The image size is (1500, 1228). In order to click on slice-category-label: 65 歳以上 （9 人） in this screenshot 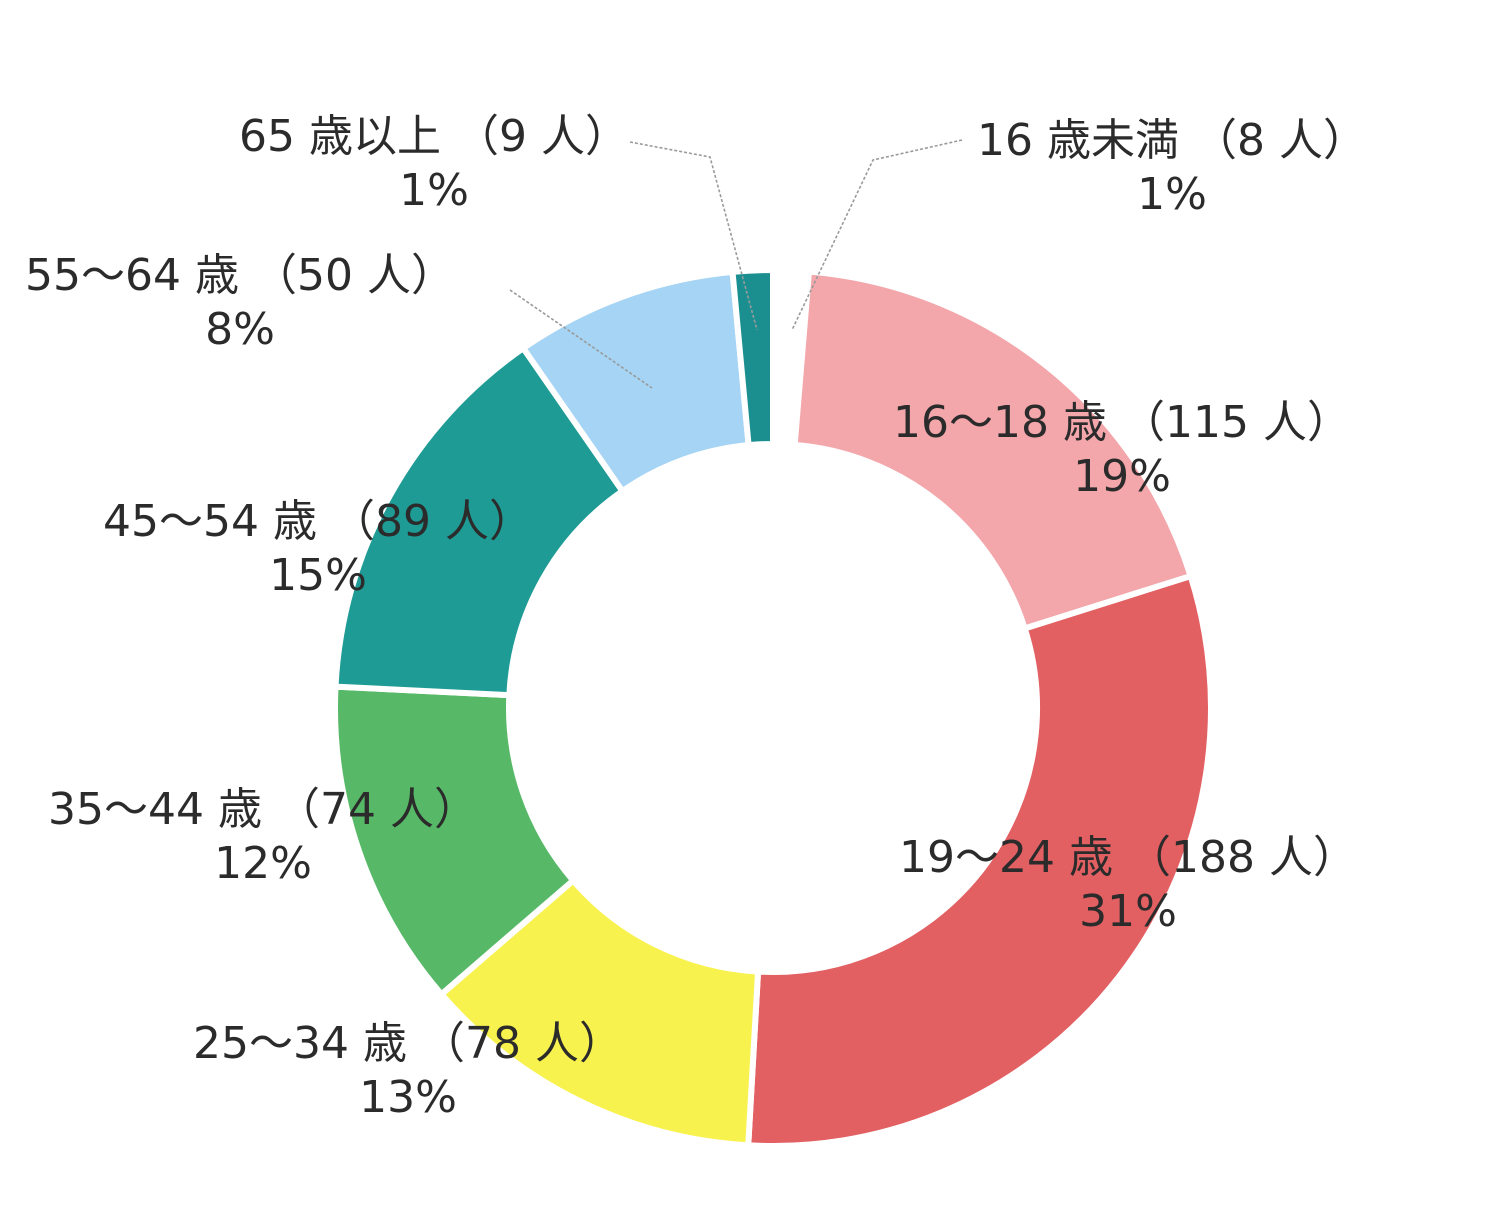, I will do `click(434, 136)`.